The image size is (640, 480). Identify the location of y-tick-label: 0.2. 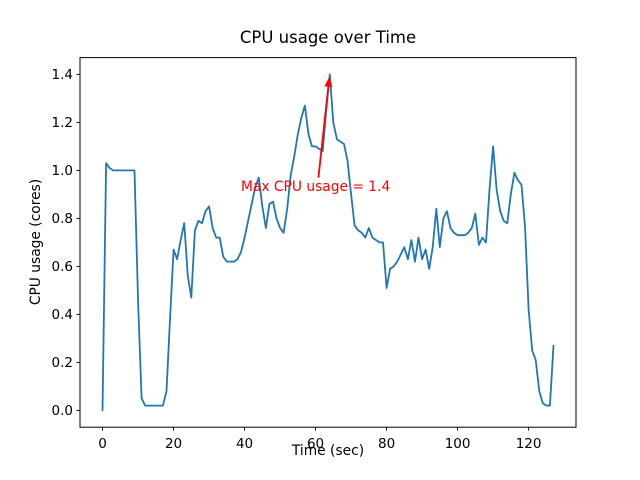
(62, 363).